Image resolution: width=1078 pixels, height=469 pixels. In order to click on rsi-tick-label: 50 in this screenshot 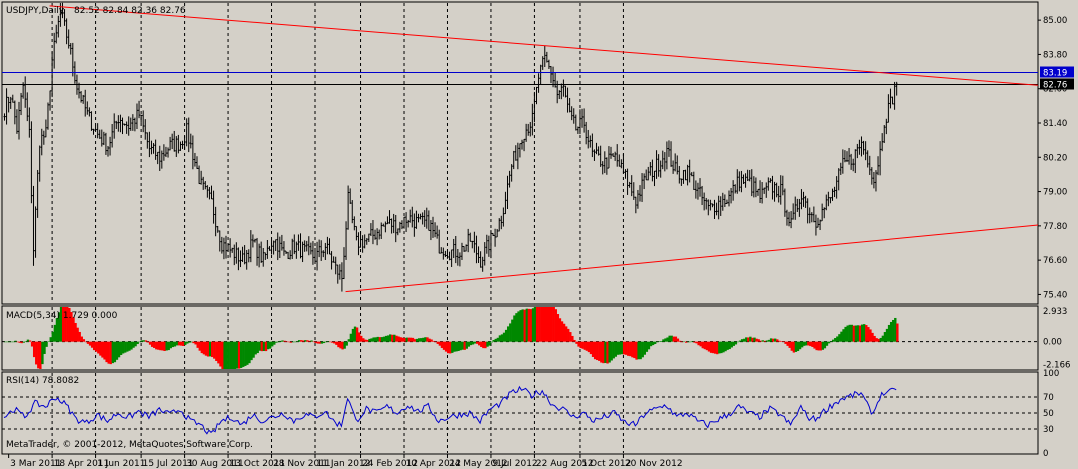, I will do `click(1048, 414)`.